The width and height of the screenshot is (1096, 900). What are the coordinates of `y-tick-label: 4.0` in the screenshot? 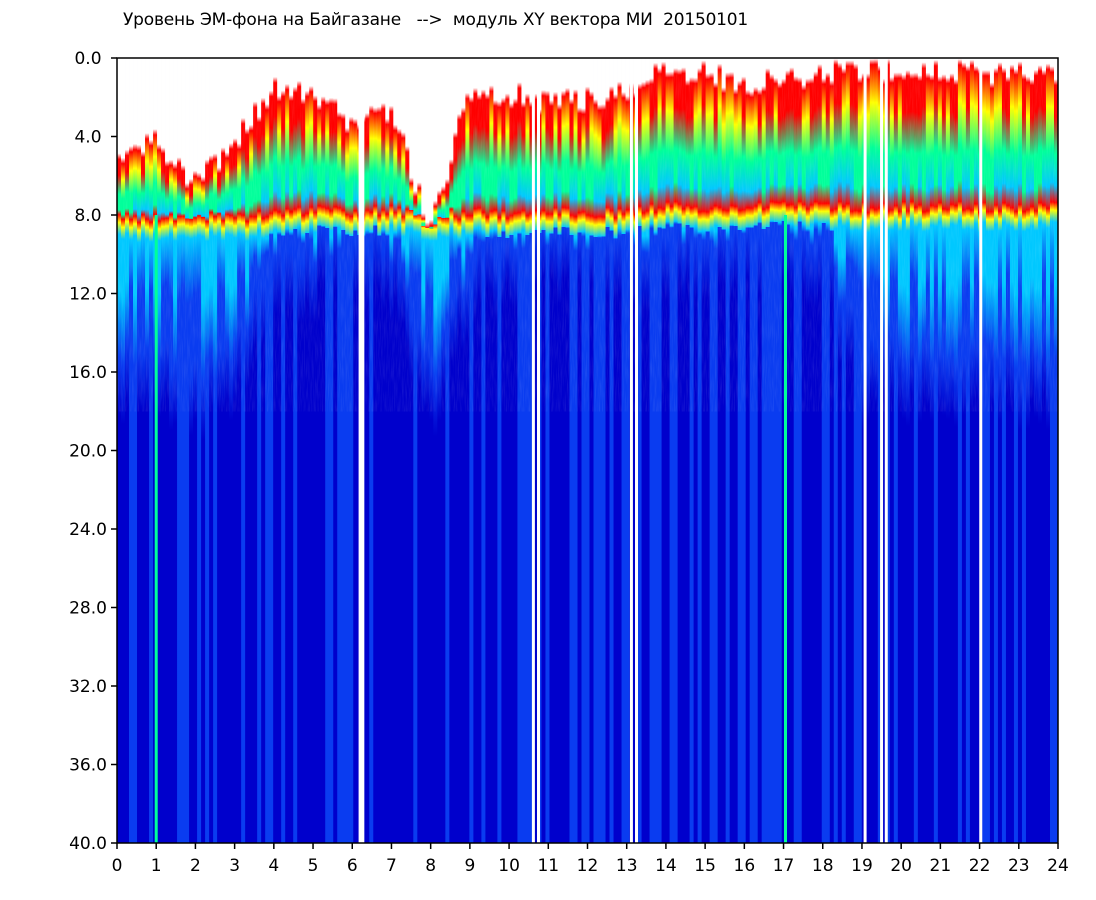 It's located at (87, 138).